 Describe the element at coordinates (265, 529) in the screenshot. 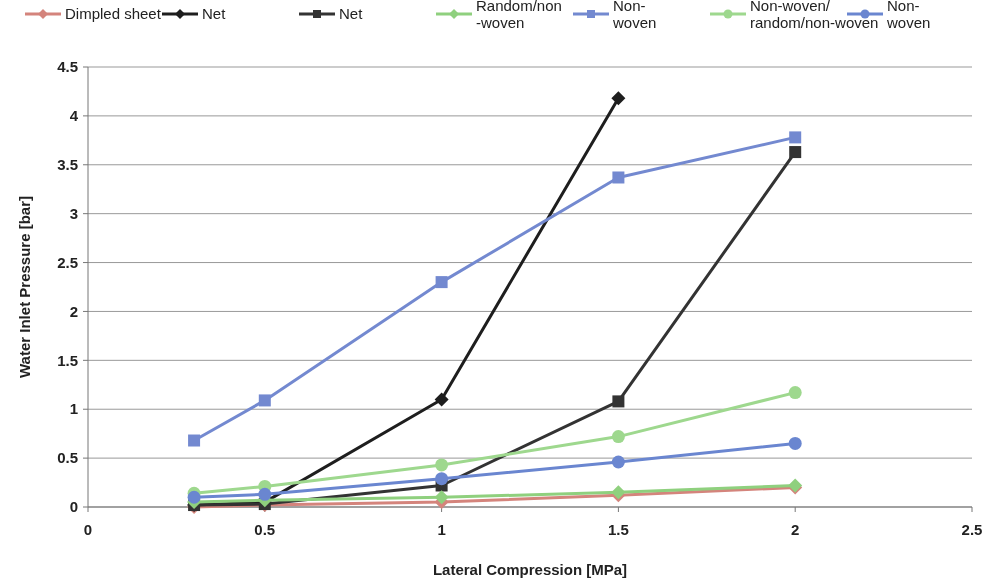

I see `x-tick-label: 0.5` at that location.